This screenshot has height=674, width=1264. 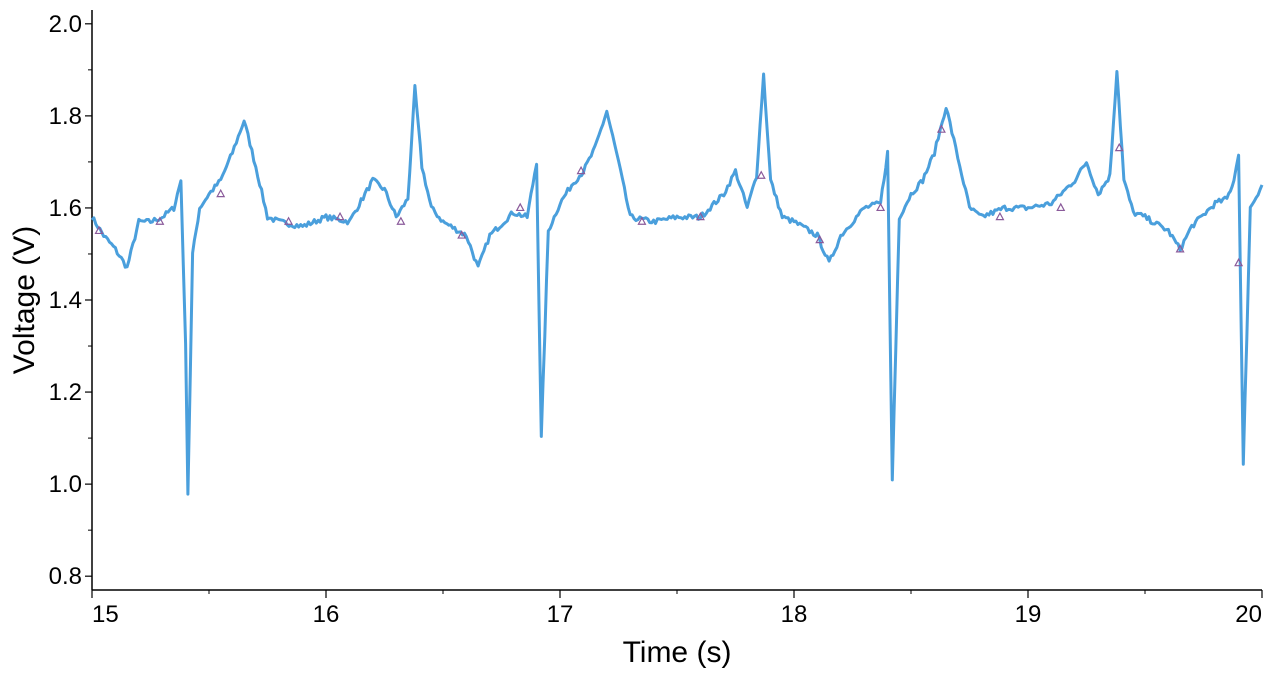 What do you see at coordinates (65, 576) in the screenshot?
I see `y-tick-label: 0.8` at bounding box center [65, 576].